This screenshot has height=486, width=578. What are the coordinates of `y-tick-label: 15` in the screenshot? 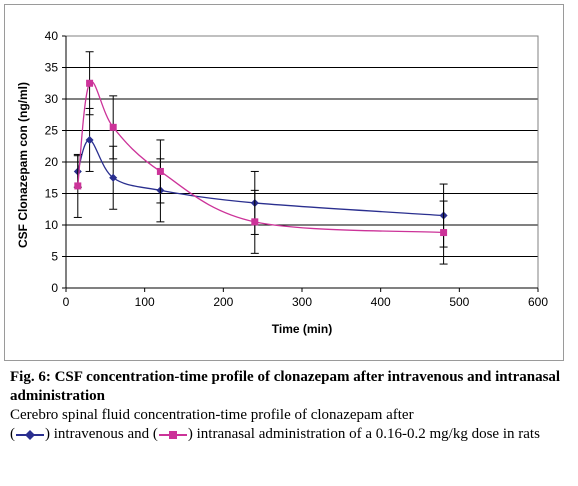 It's located at (52, 194).